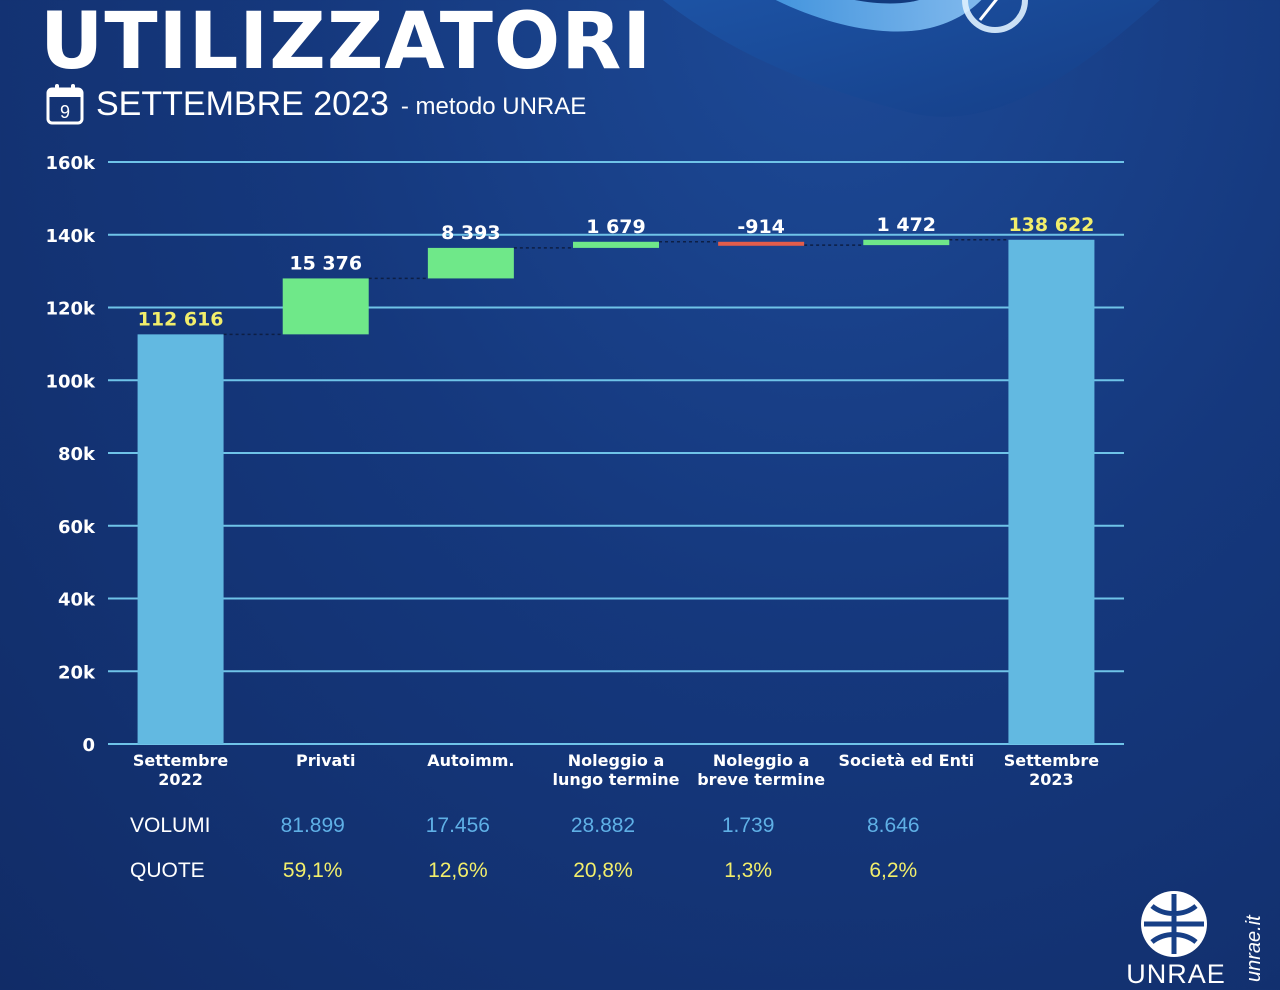  Describe the element at coordinates (242, 103) in the screenshot. I see `subtitle-date: SETTEMBRE 2023` at that location.